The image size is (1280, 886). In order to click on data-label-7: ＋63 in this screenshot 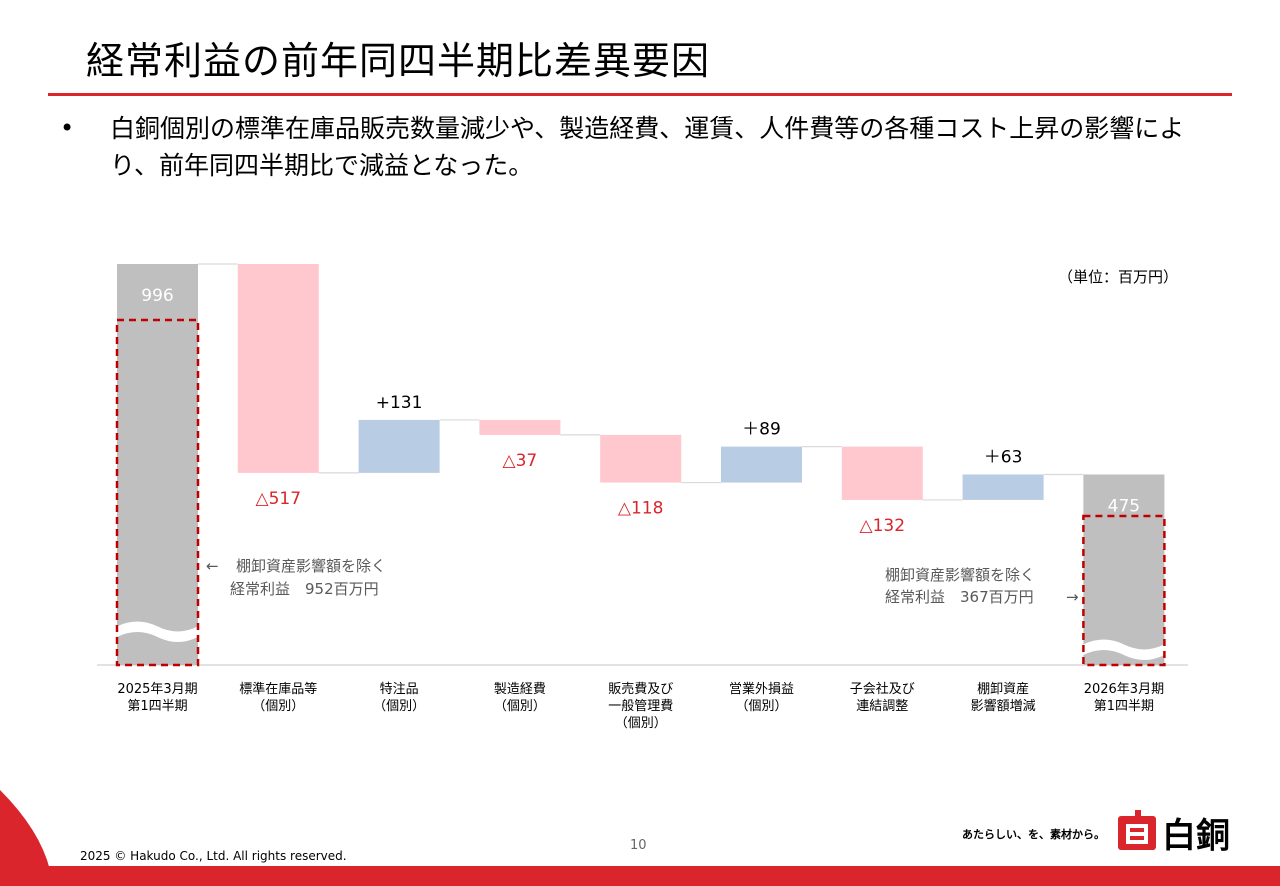, I will do `click(1003, 457)`.